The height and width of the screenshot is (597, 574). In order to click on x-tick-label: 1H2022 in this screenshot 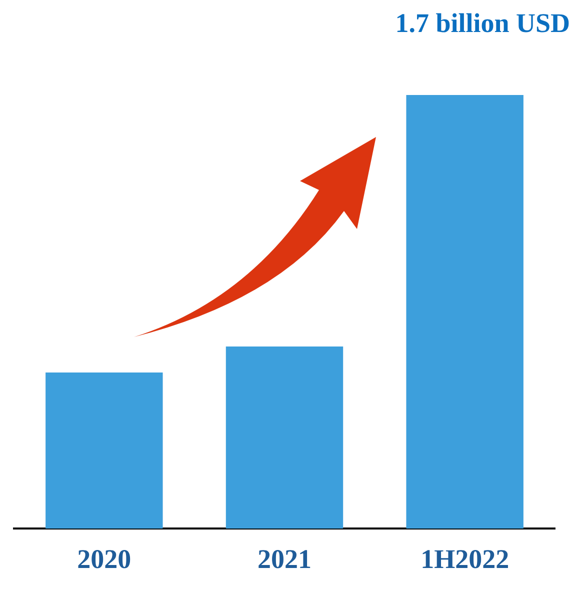, I will do `click(465, 559)`.